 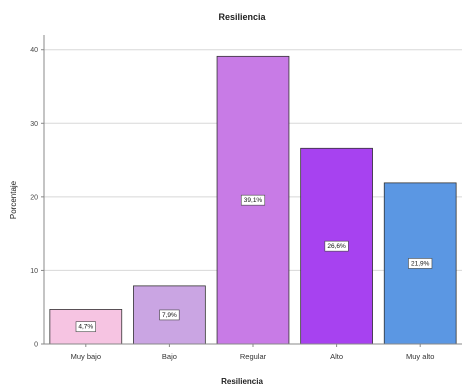 I want to click on chart-title: Resiliencia, so click(x=242, y=17).